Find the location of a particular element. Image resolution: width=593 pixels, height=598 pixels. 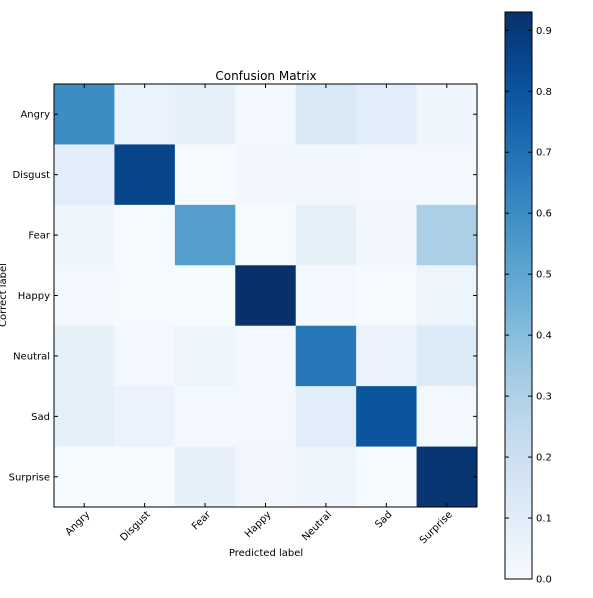

heatmap-cell-neutral-surprise is located at coordinates (447, 356).